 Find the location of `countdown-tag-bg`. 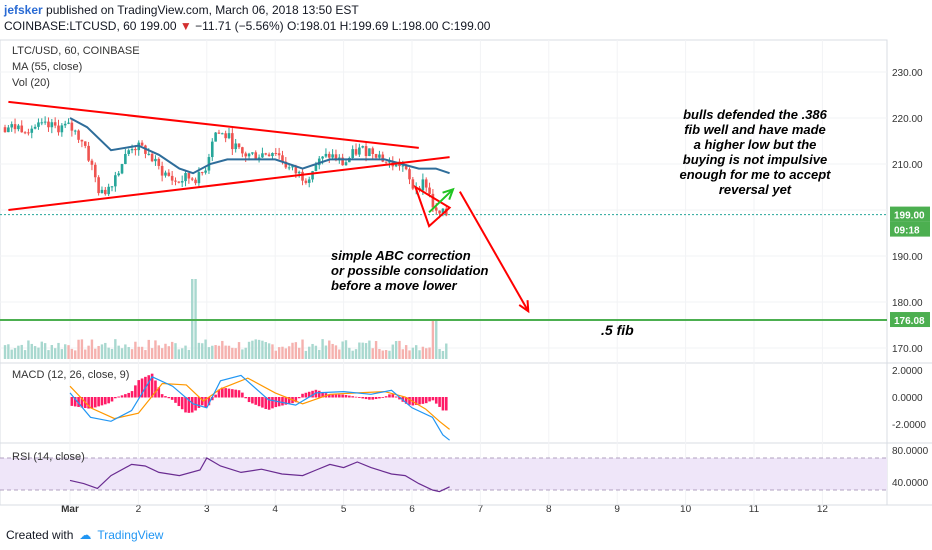

countdown-tag-bg is located at coordinates (910, 229).